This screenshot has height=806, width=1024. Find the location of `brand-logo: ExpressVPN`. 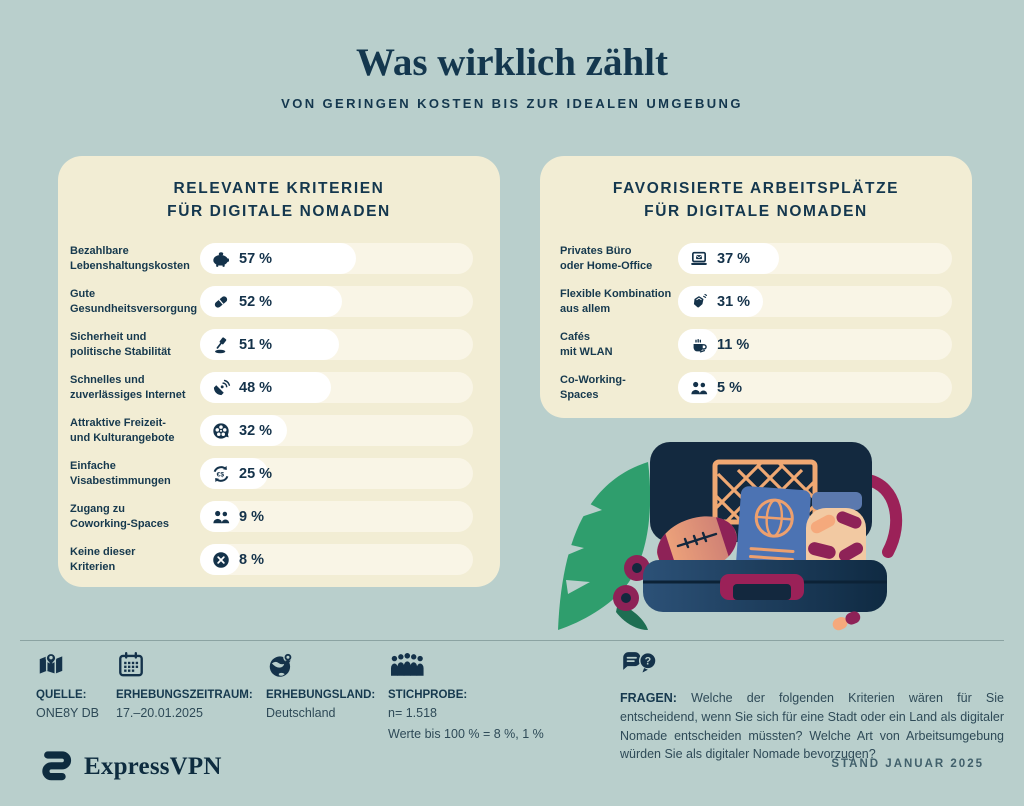

brand-logo: ExpressVPN is located at coordinates (128, 766).